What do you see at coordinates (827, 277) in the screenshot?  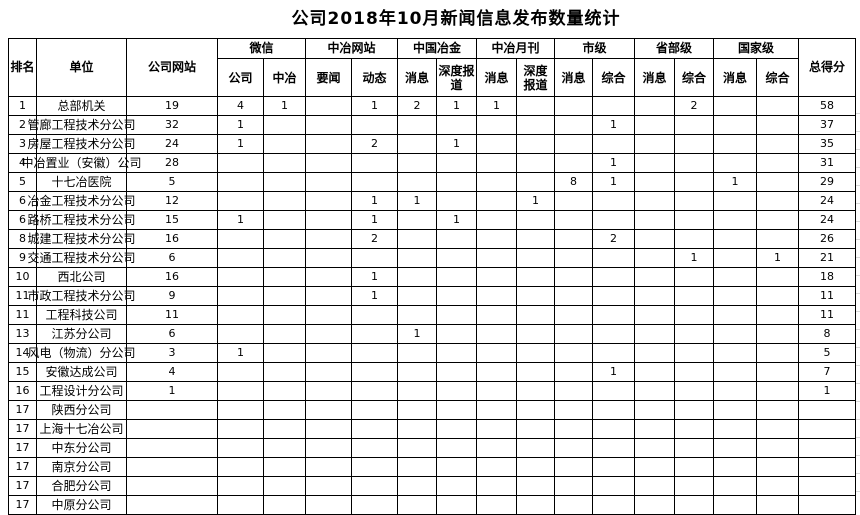 I see `total-cell: 18` at bounding box center [827, 277].